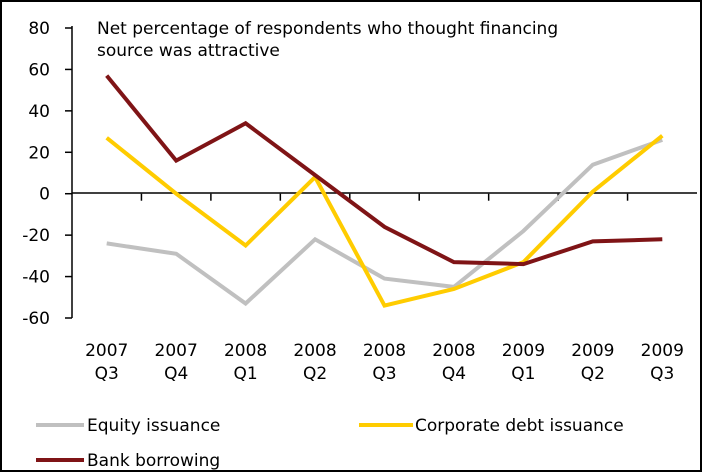 The height and width of the screenshot is (473, 703). Describe the element at coordinates (36, 319) in the screenshot. I see `y-tick-label: -60` at that location.